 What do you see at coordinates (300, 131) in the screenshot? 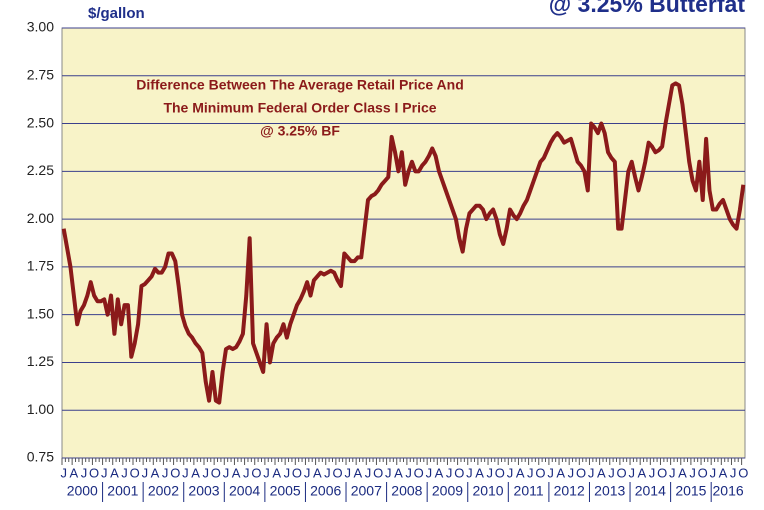
I see `annotation: @ 3.25% BF` at bounding box center [300, 131].